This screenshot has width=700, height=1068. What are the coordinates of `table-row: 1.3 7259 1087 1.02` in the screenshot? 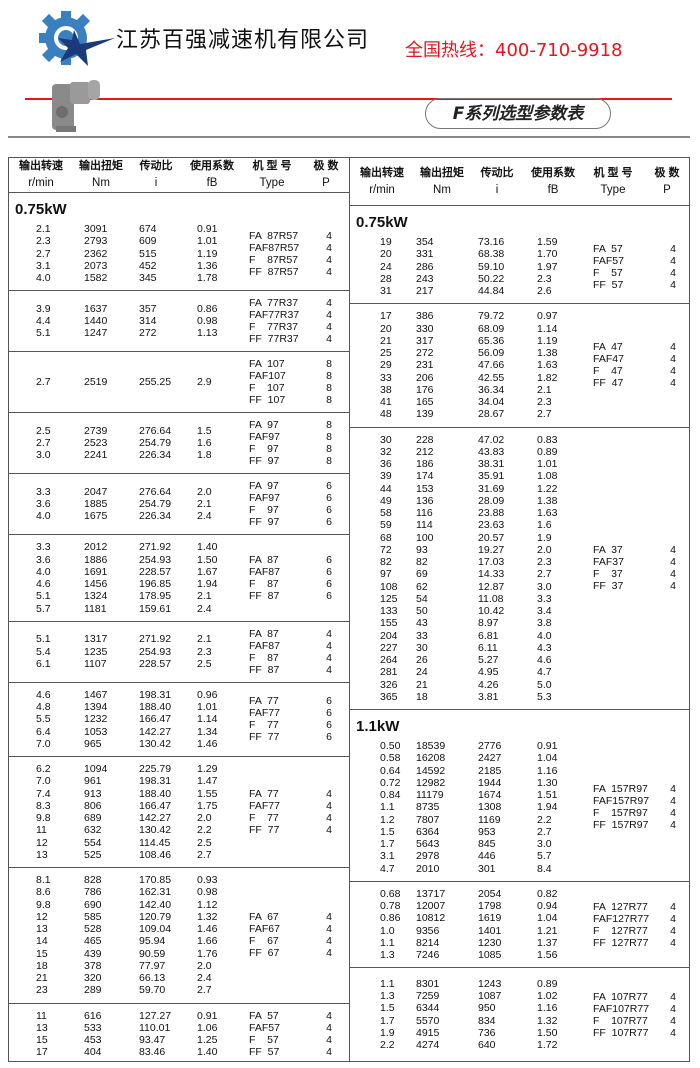 It's located at (486, 996).